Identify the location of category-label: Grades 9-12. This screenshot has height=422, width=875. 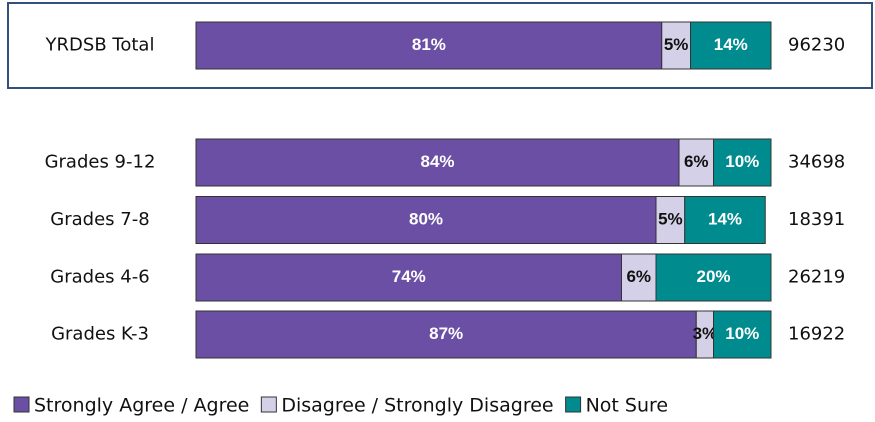
(100, 162).